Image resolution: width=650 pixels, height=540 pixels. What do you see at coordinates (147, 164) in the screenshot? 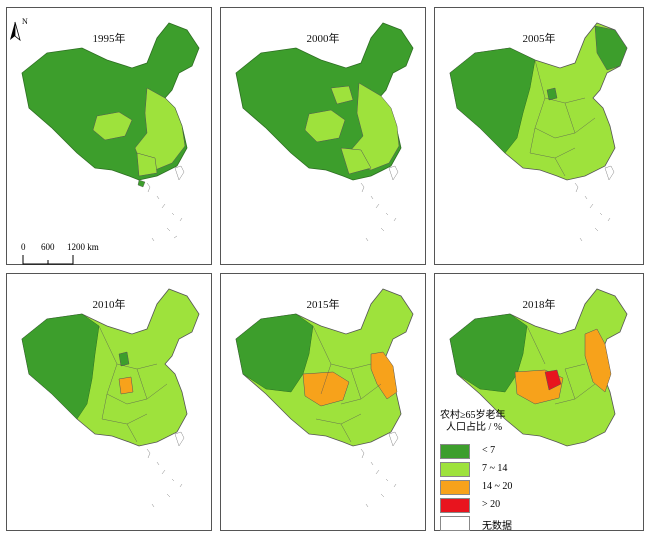
I see `light-green-region-south` at bounding box center [147, 164].